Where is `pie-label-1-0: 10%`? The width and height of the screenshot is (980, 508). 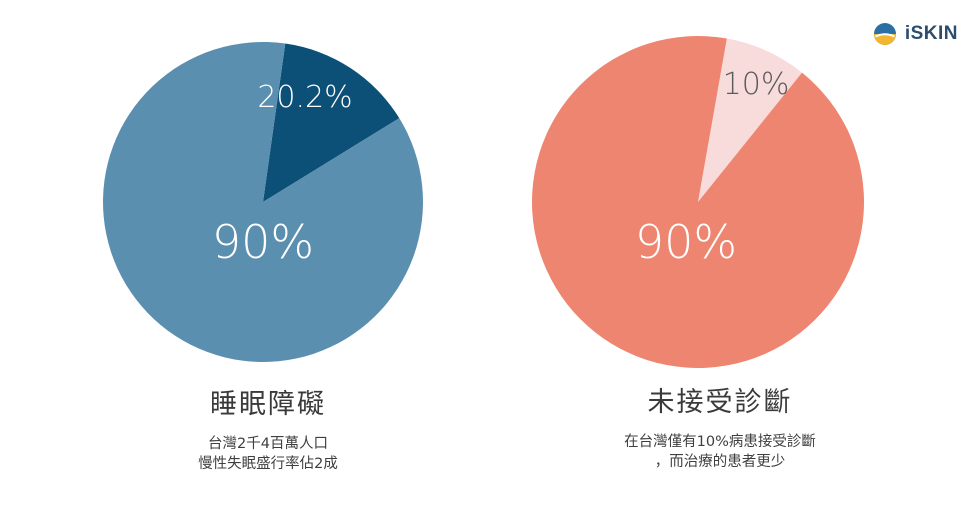
pie-label-1-0: 10% is located at coordinates (756, 84).